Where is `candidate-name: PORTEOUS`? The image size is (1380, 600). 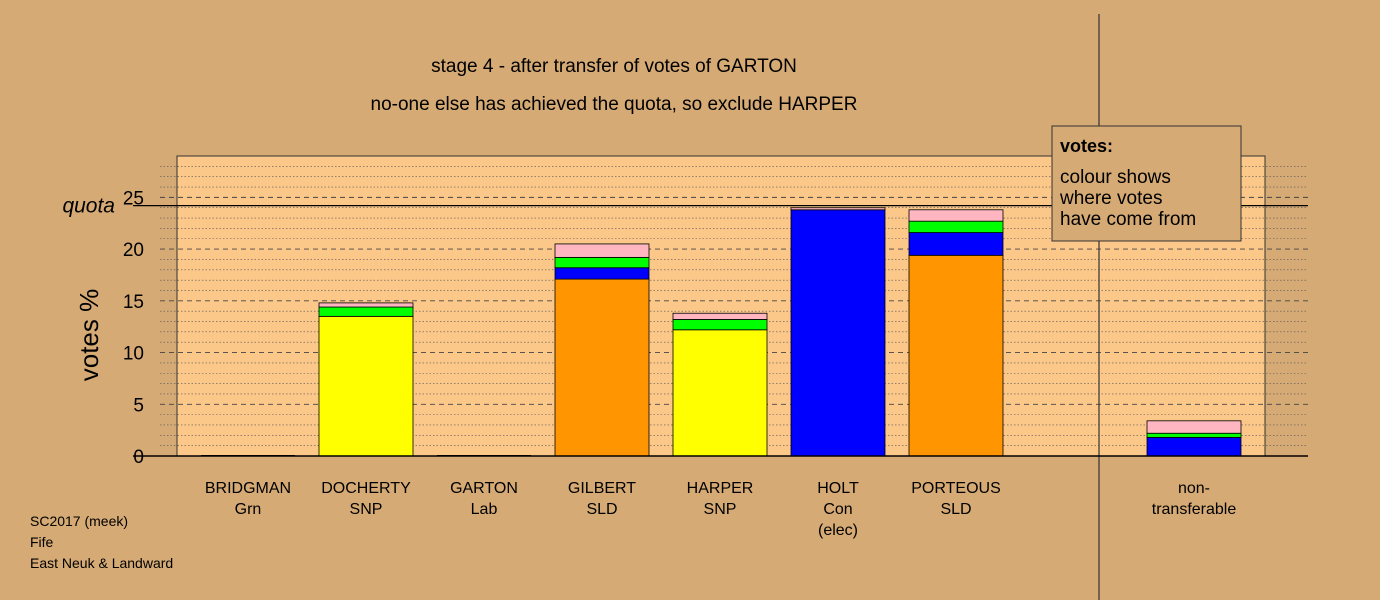 candidate-name: PORTEOUS is located at coordinates (956, 488).